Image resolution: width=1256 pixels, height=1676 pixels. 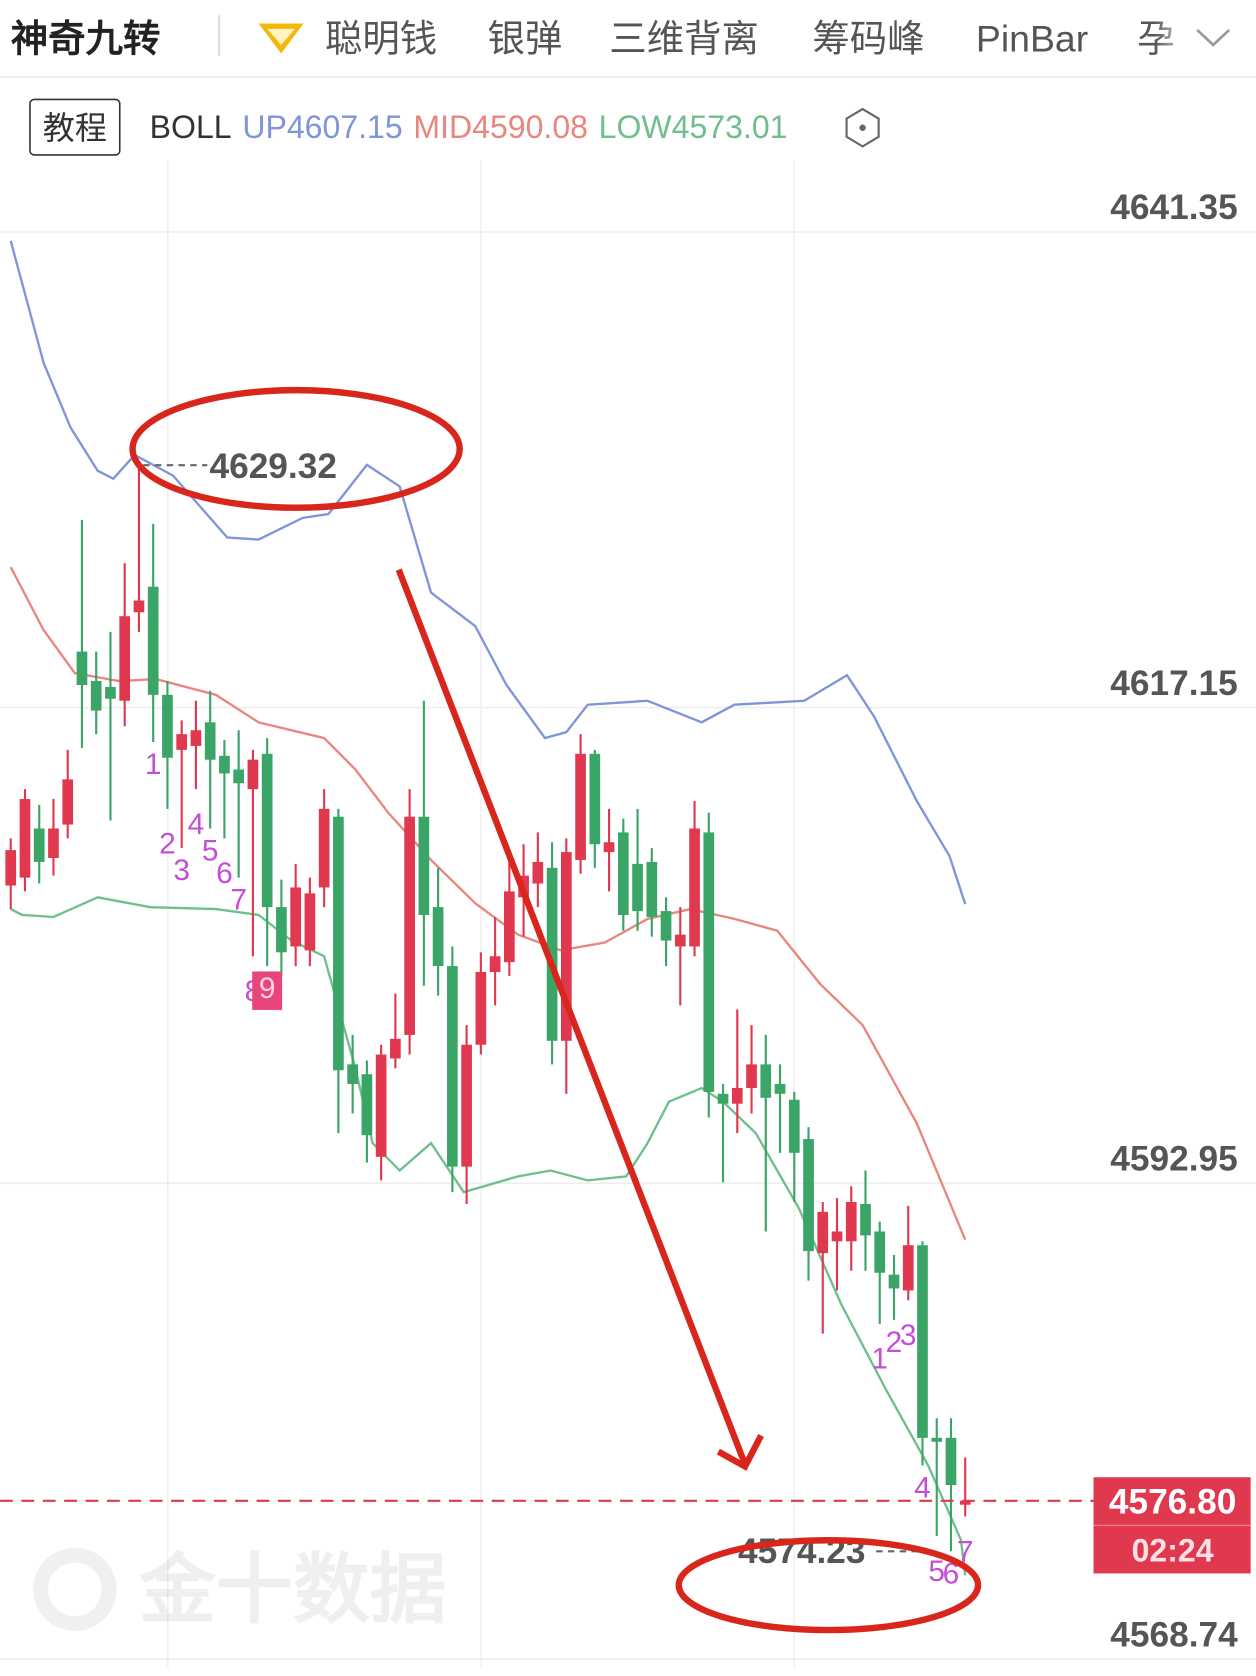 I want to click on current-price-label: 4576.80, so click(x=1172, y=1502).